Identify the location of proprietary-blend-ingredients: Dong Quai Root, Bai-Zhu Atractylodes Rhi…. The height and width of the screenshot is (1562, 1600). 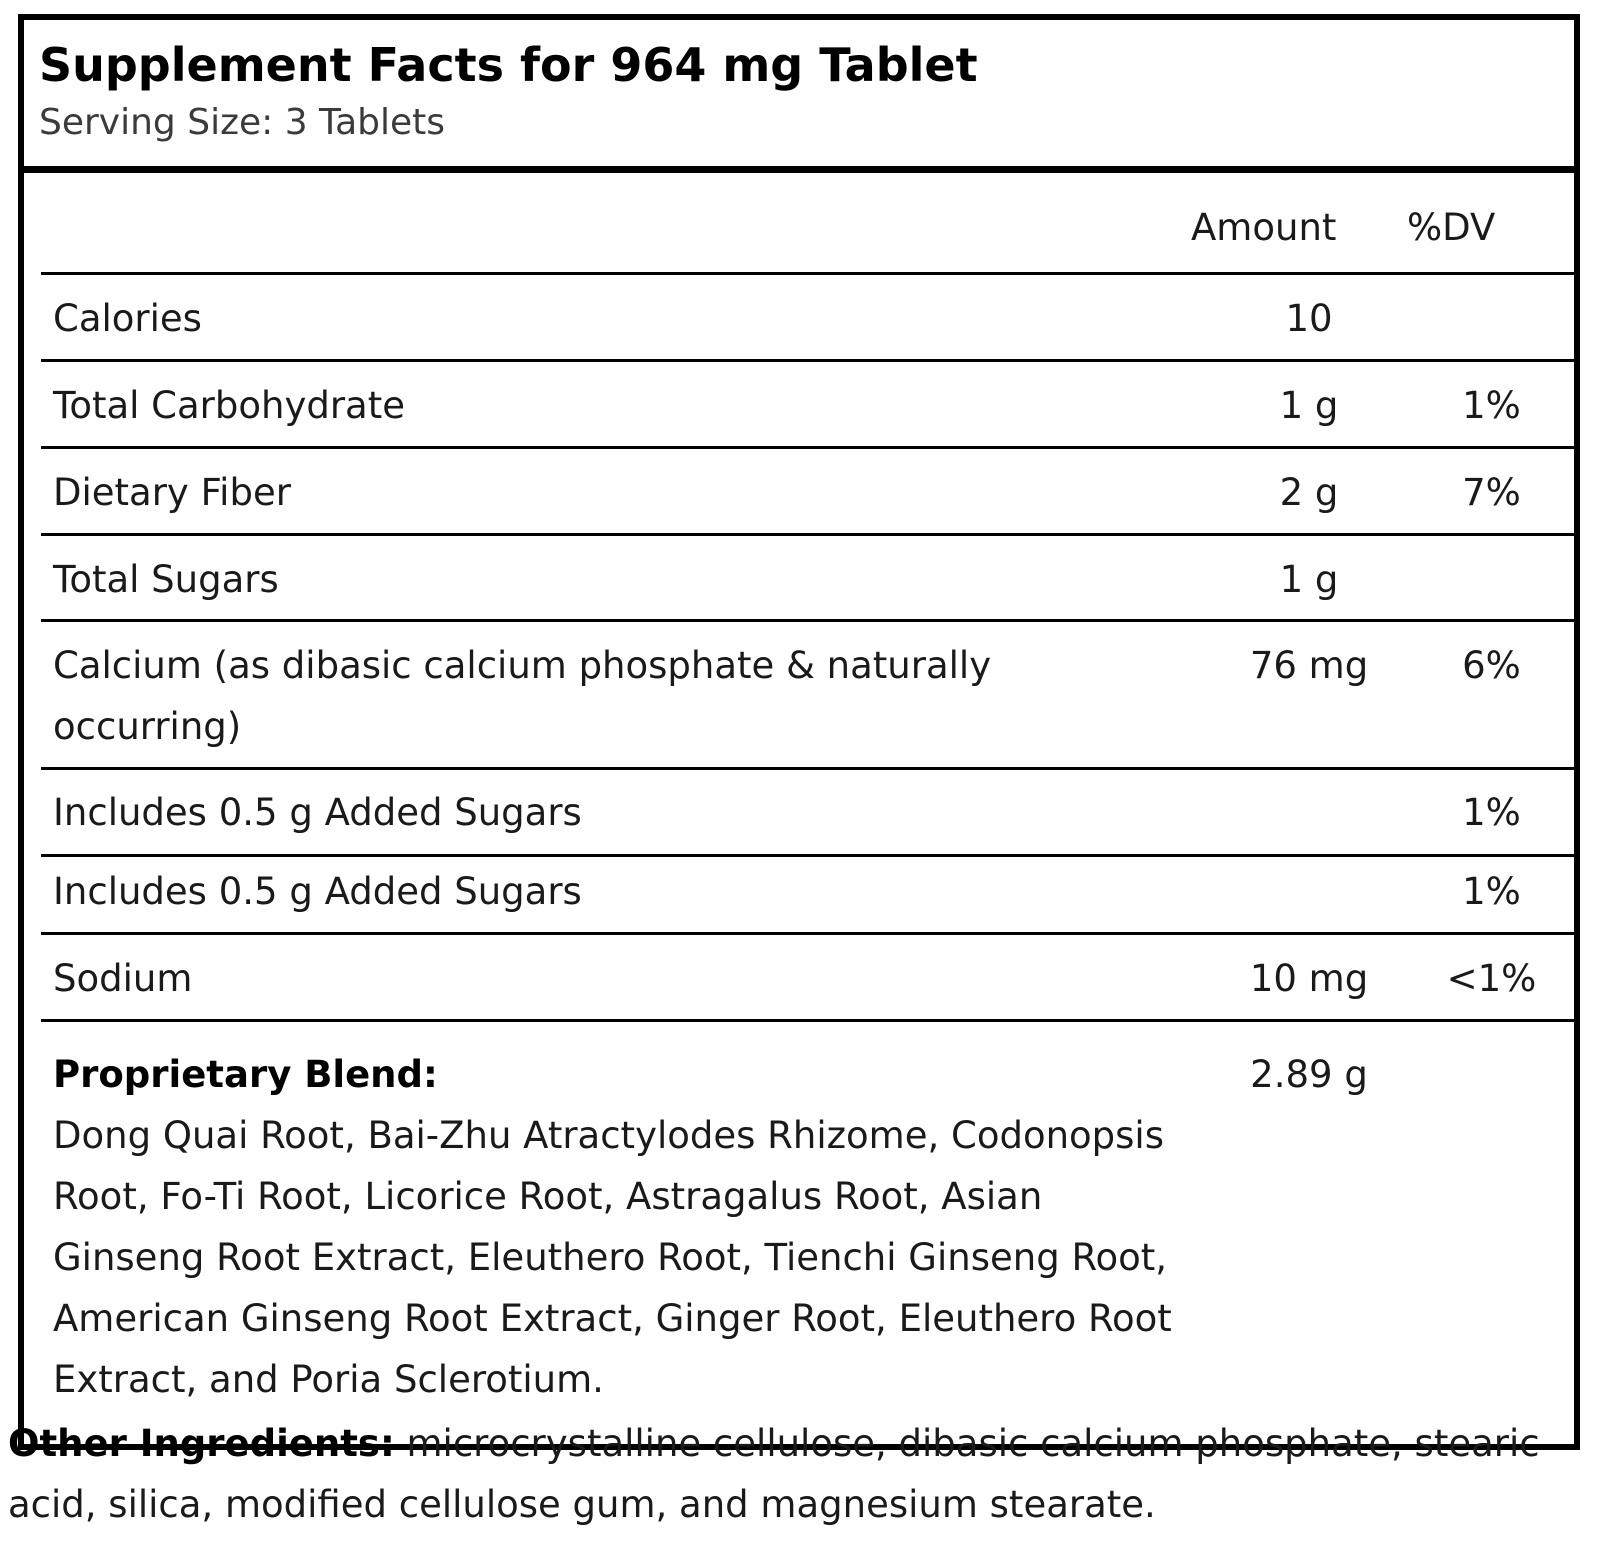
(612, 1257).